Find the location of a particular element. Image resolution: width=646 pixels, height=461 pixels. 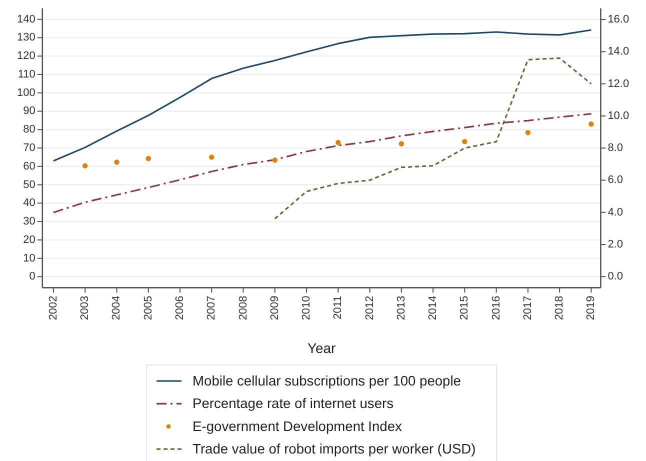

y-tick-label: 50 is located at coordinates (29, 184).